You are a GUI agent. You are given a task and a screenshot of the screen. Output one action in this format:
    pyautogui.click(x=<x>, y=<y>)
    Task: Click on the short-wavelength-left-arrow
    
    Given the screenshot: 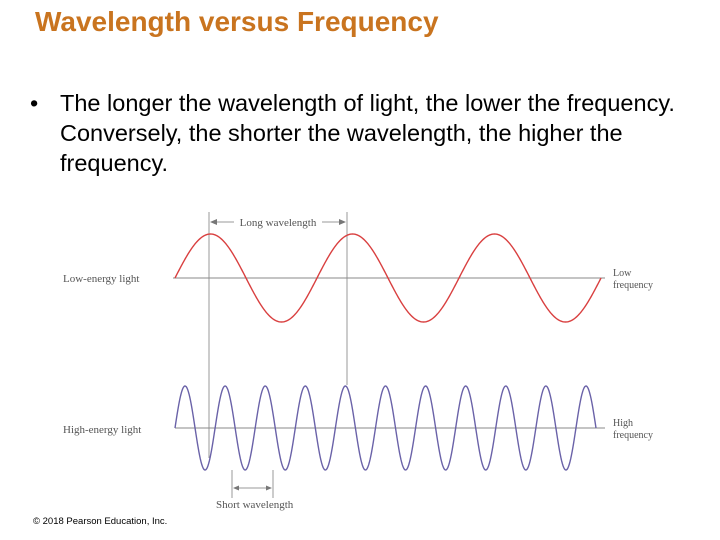 What is the action you would take?
    pyautogui.click(x=236, y=488)
    